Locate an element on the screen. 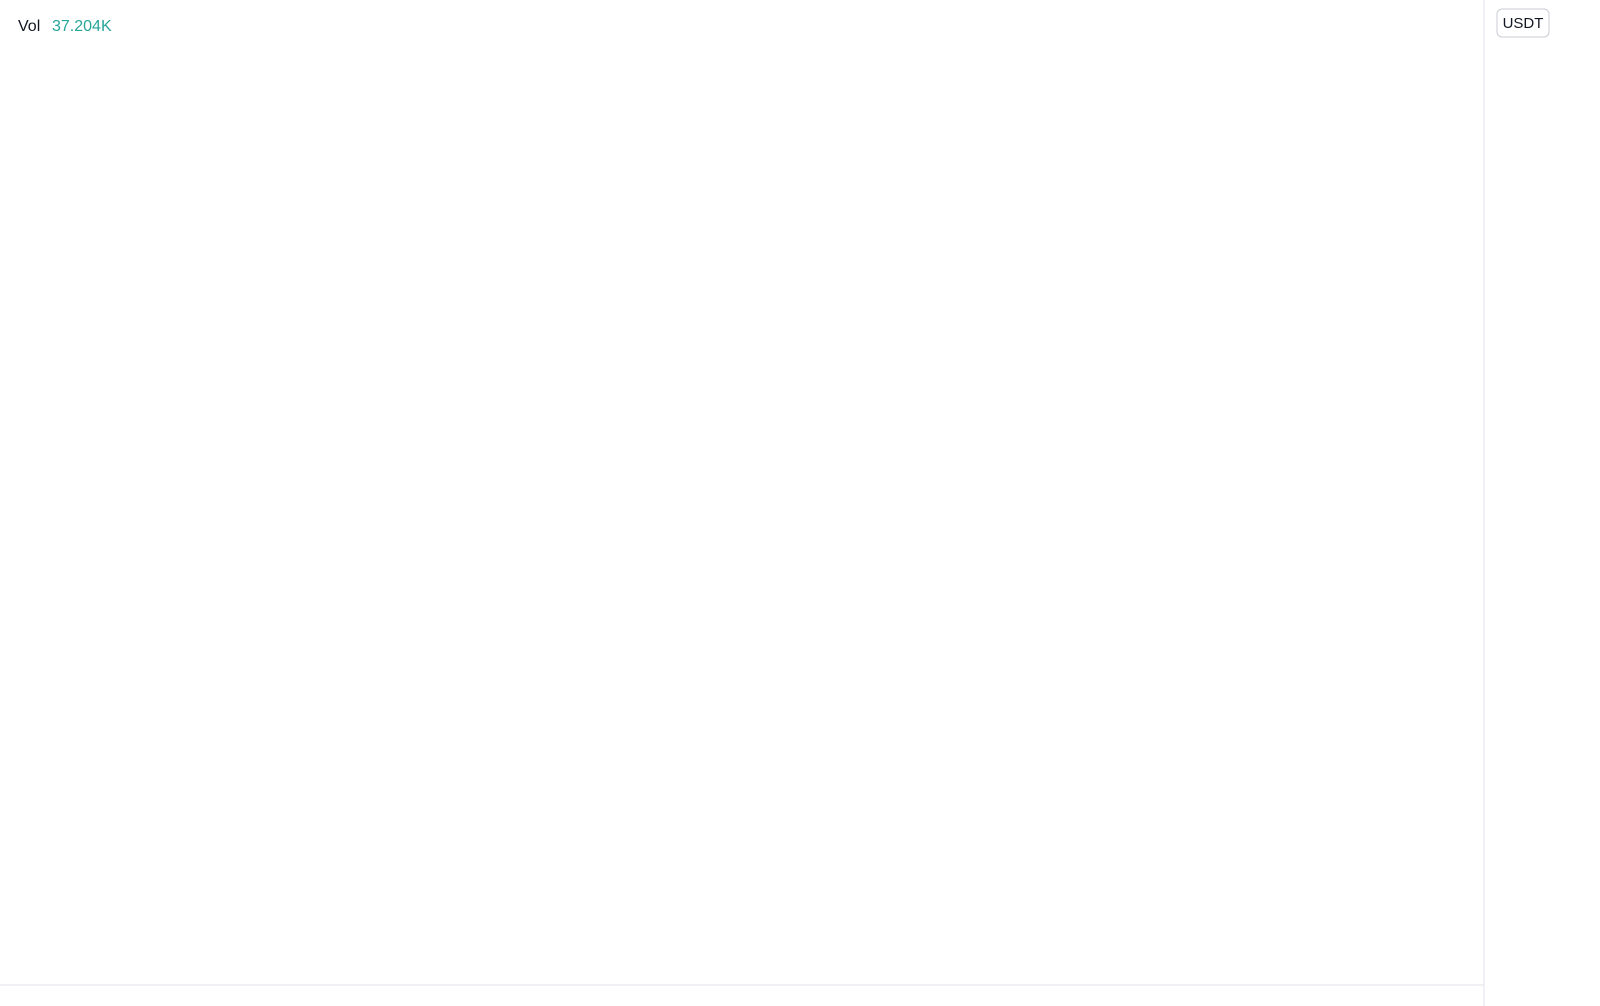 The image size is (1600, 1006). volume-value: 37.204K is located at coordinates (82, 26).